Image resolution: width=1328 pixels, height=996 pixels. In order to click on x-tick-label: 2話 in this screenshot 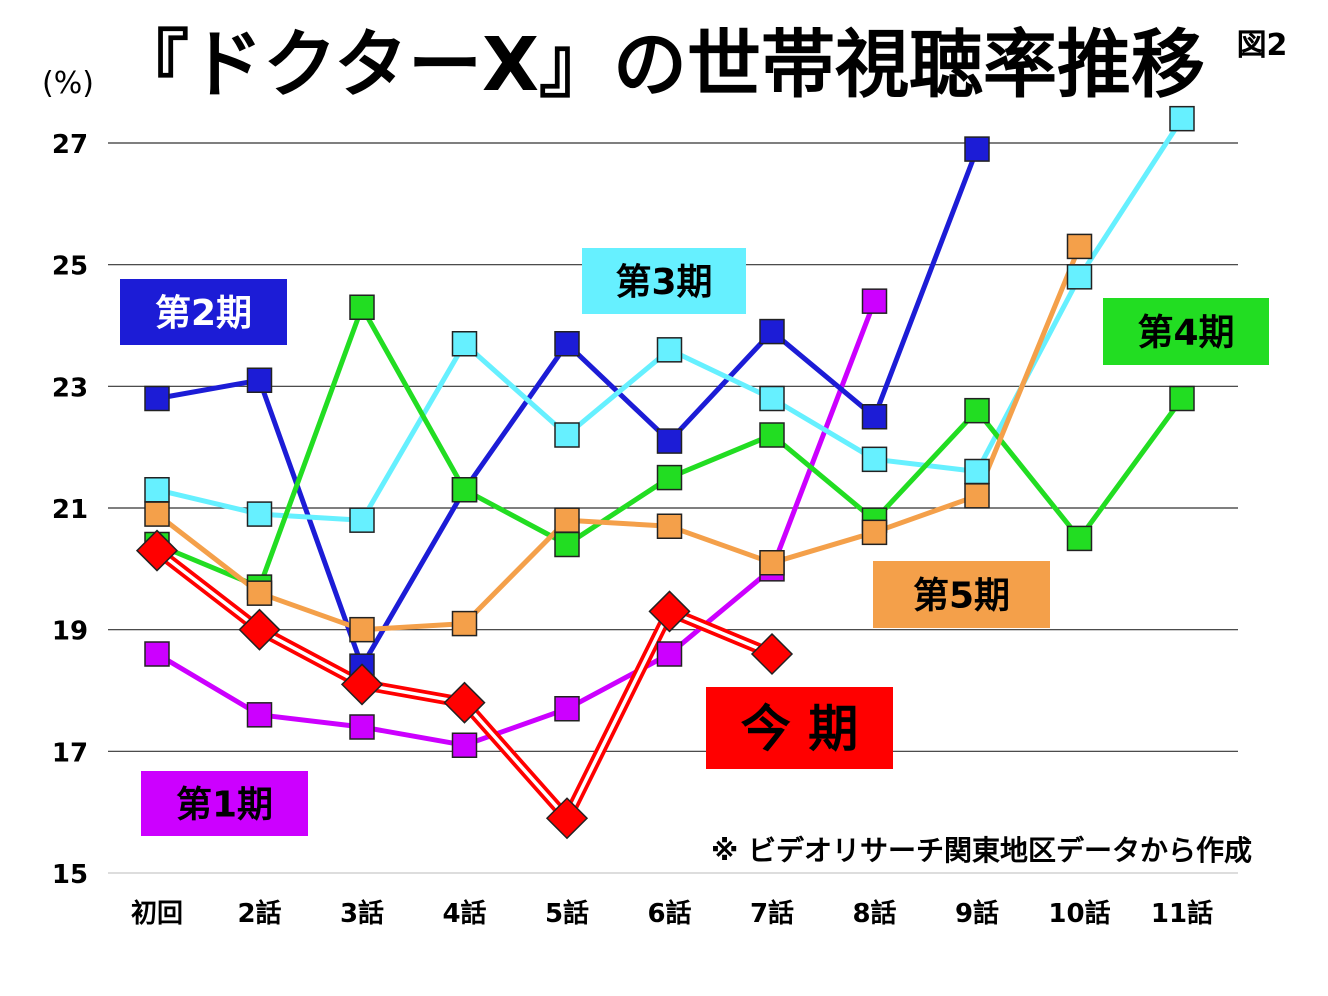, I will do `click(259, 913)`.